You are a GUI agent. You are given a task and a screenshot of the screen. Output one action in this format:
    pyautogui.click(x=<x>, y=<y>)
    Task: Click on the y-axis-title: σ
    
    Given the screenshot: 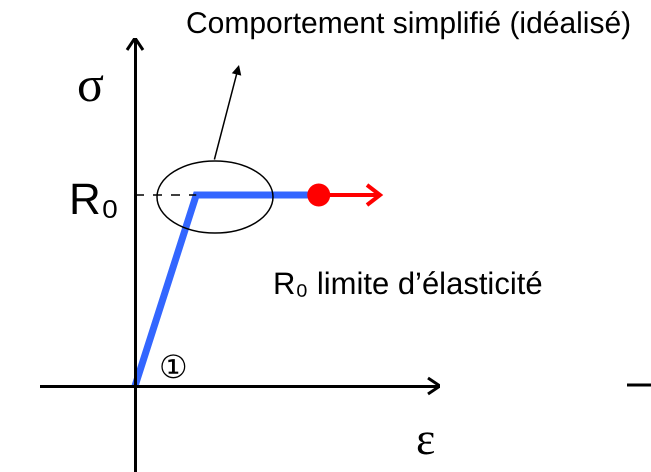 What is the action you would take?
    pyautogui.click(x=90, y=84)
    